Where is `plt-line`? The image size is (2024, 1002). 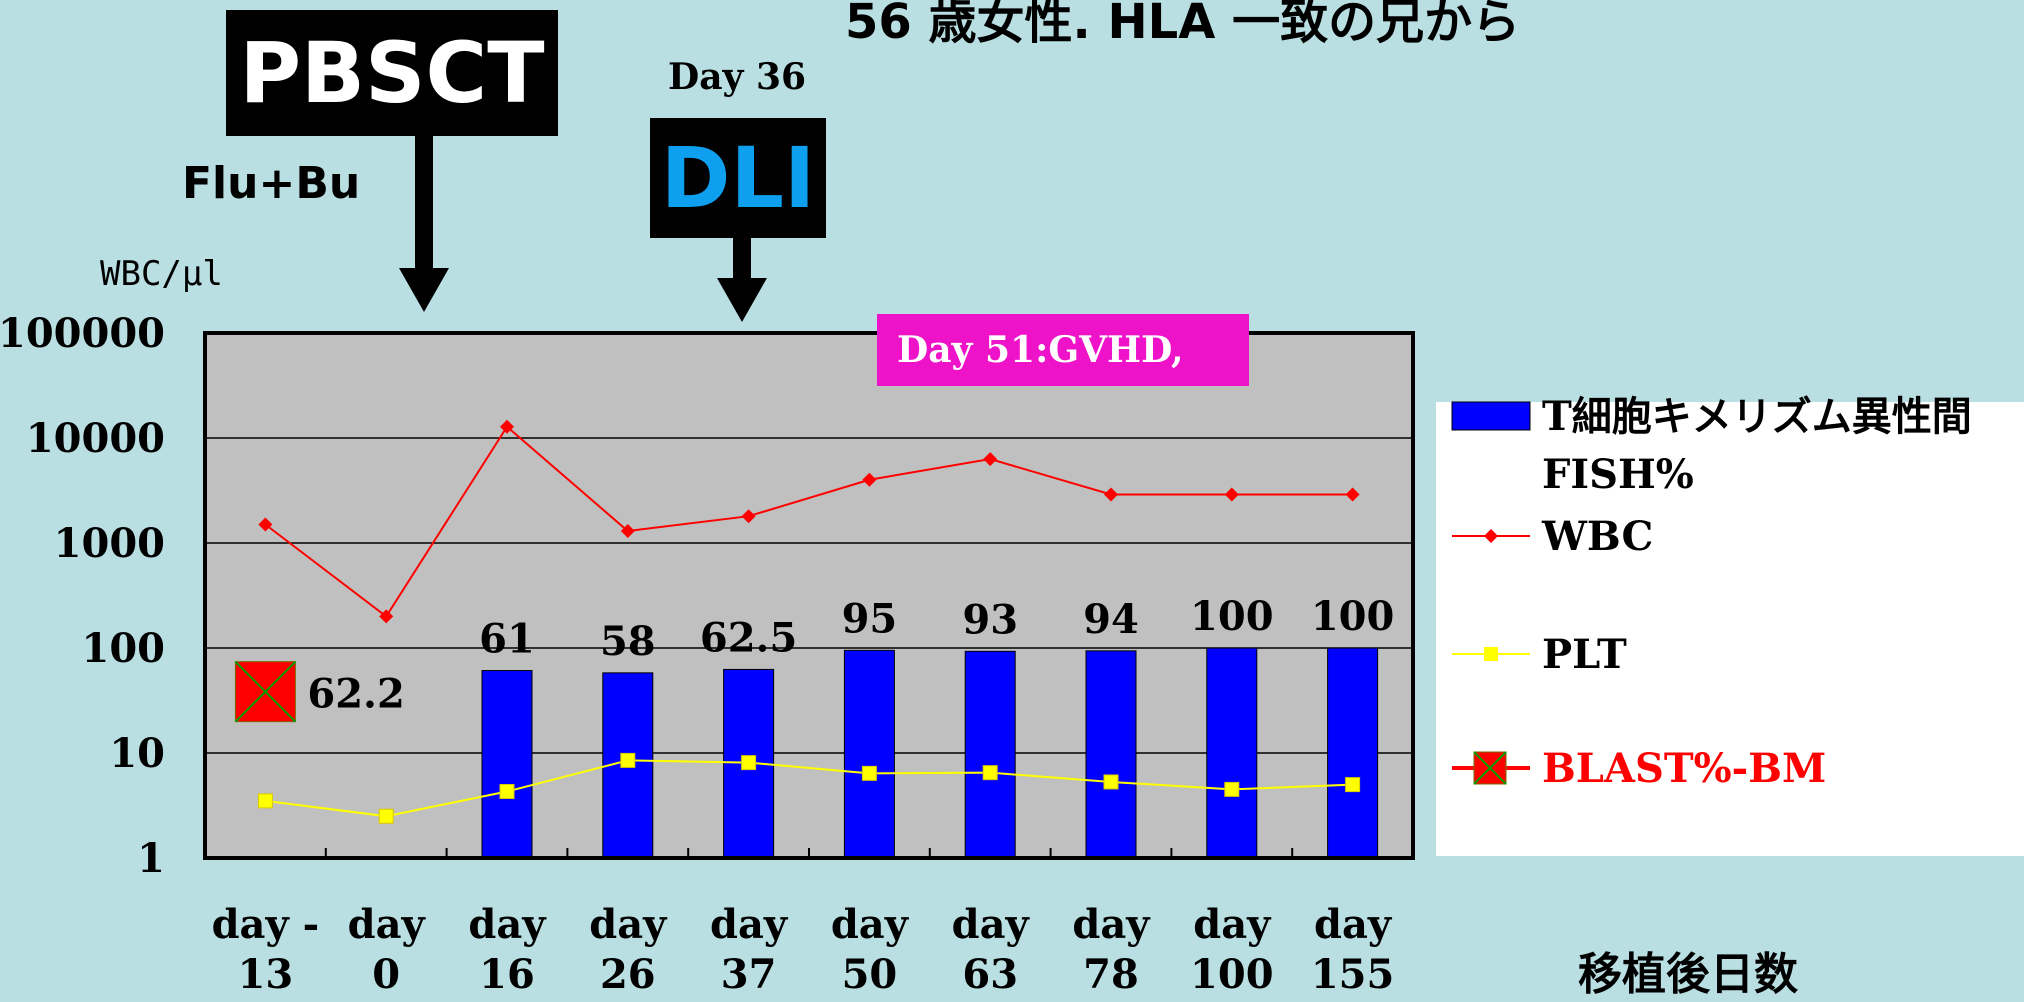
plt-line is located at coordinates (809, 788).